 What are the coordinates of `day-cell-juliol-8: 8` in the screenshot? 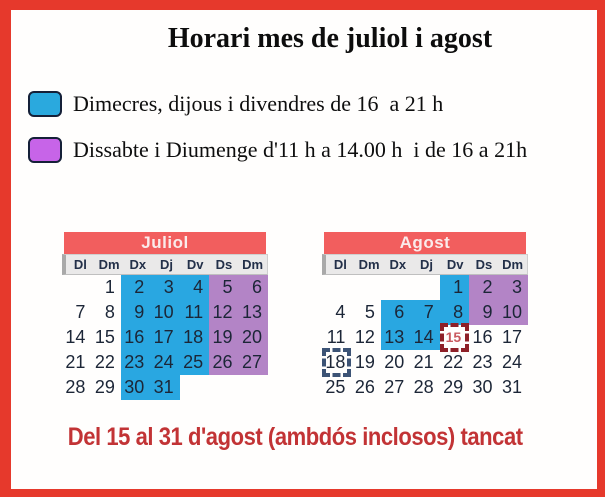 It's located at (109, 312).